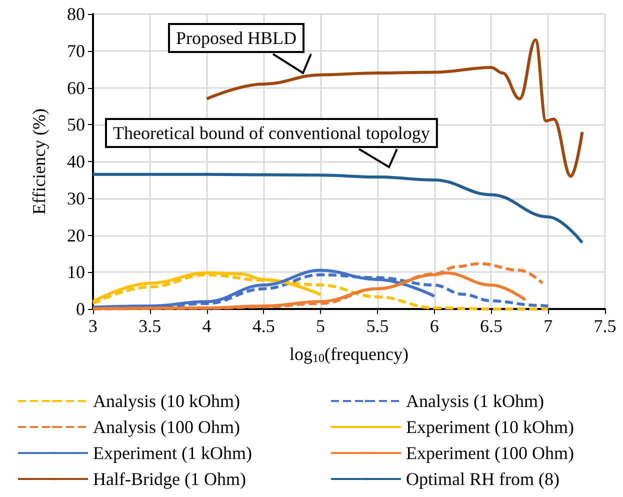 The image size is (623, 497). Describe the element at coordinates (490, 427) in the screenshot. I see `legend-label: Experiment (10 kOhm)` at that location.